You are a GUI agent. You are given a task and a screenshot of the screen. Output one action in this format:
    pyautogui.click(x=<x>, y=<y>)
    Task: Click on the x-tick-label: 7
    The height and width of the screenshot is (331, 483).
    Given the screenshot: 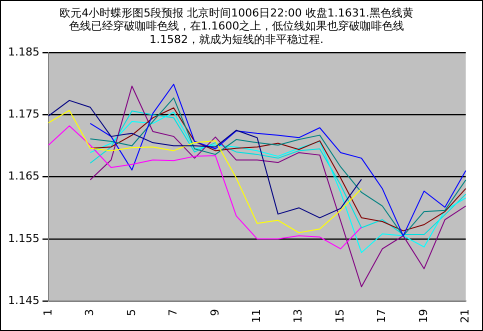 What is the action you would take?
    pyautogui.click(x=173, y=312)
    